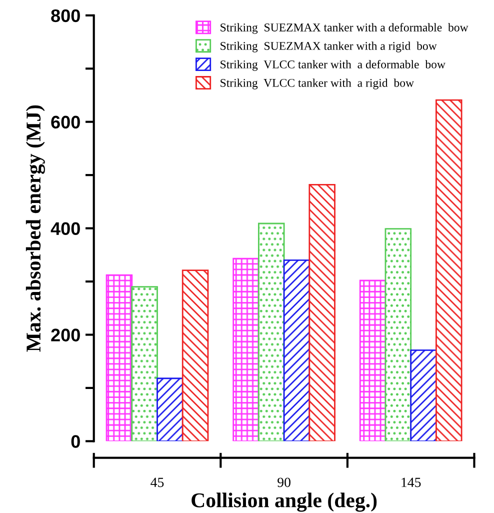 Image resolution: width=494 pixels, height=513 pixels. Describe the element at coordinates (284, 502) in the screenshot. I see `x-axis-title: Collision angle (deg.)` at that location.